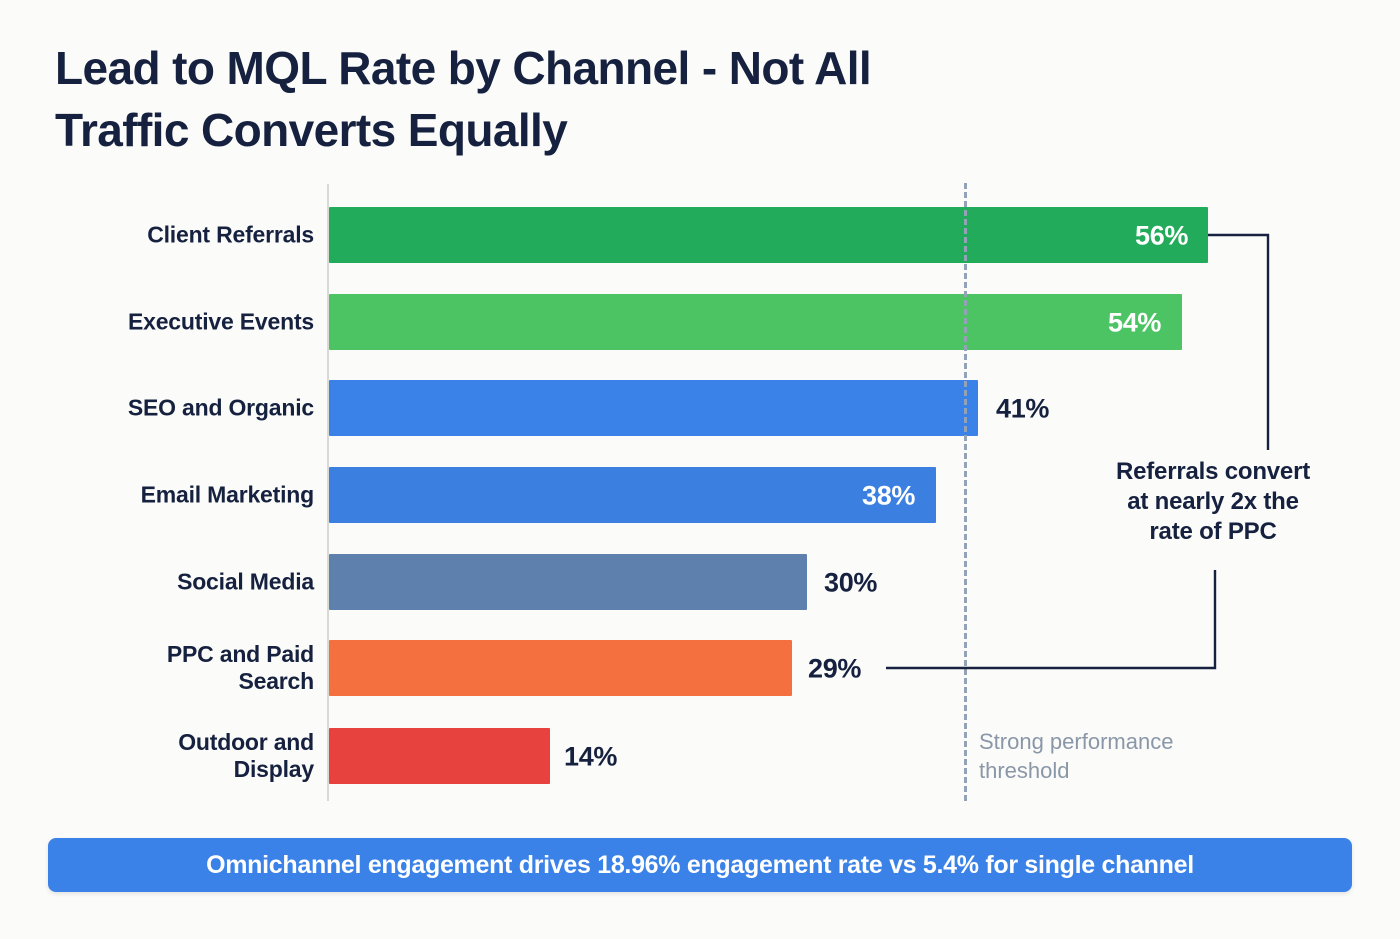  What do you see at coordinates (653, 408) in the screenshot?
I see `bar-seo-and-organic` at bounding box center [653, 408].